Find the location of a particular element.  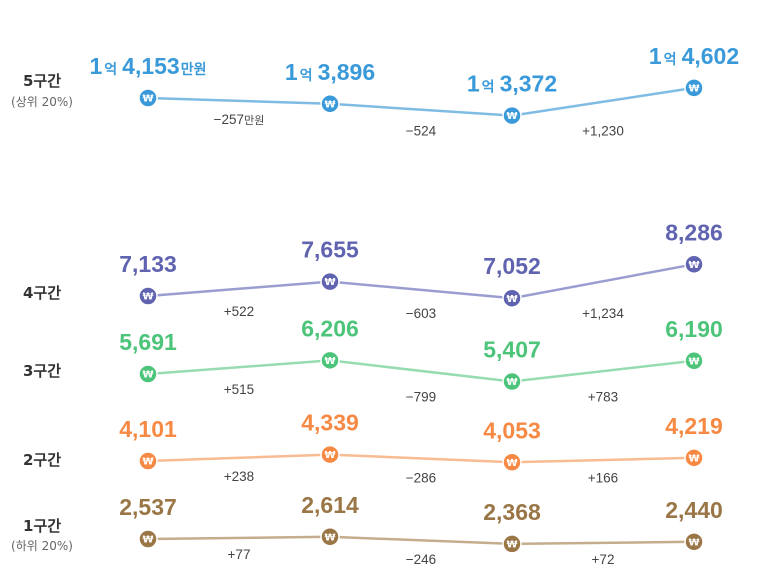

value-label: 2,614 is located at coordinates (330, 505).